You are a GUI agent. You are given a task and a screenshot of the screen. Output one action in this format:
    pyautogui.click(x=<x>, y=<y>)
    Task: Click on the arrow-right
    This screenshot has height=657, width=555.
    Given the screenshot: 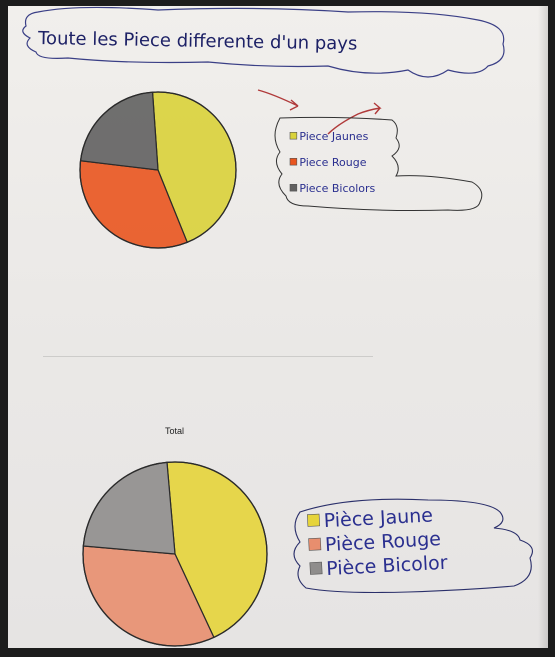 What is the action you would take?
    pyautogui.click(x=354, y=118)
    